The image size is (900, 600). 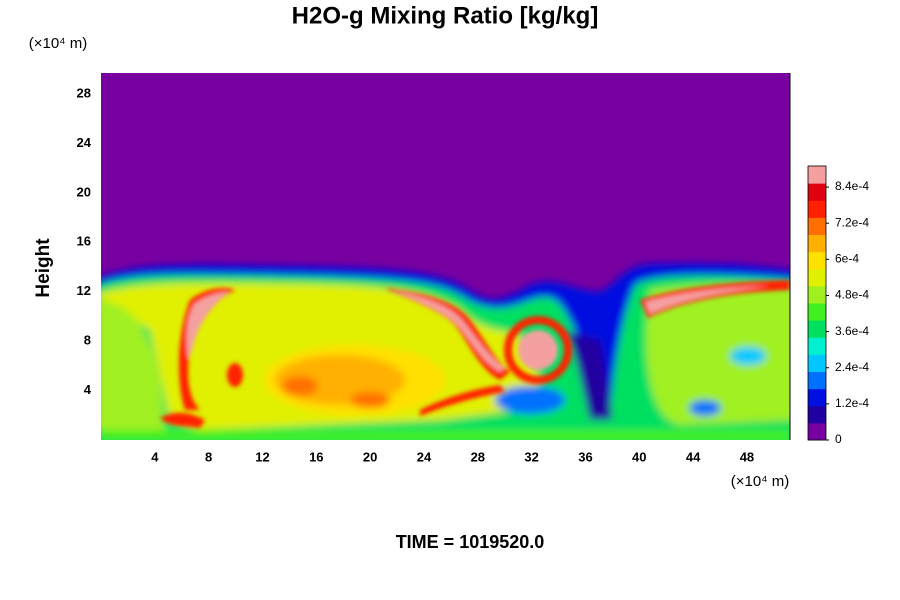 I want to click on x-tick-label: 16, so click(x=316, y=456).